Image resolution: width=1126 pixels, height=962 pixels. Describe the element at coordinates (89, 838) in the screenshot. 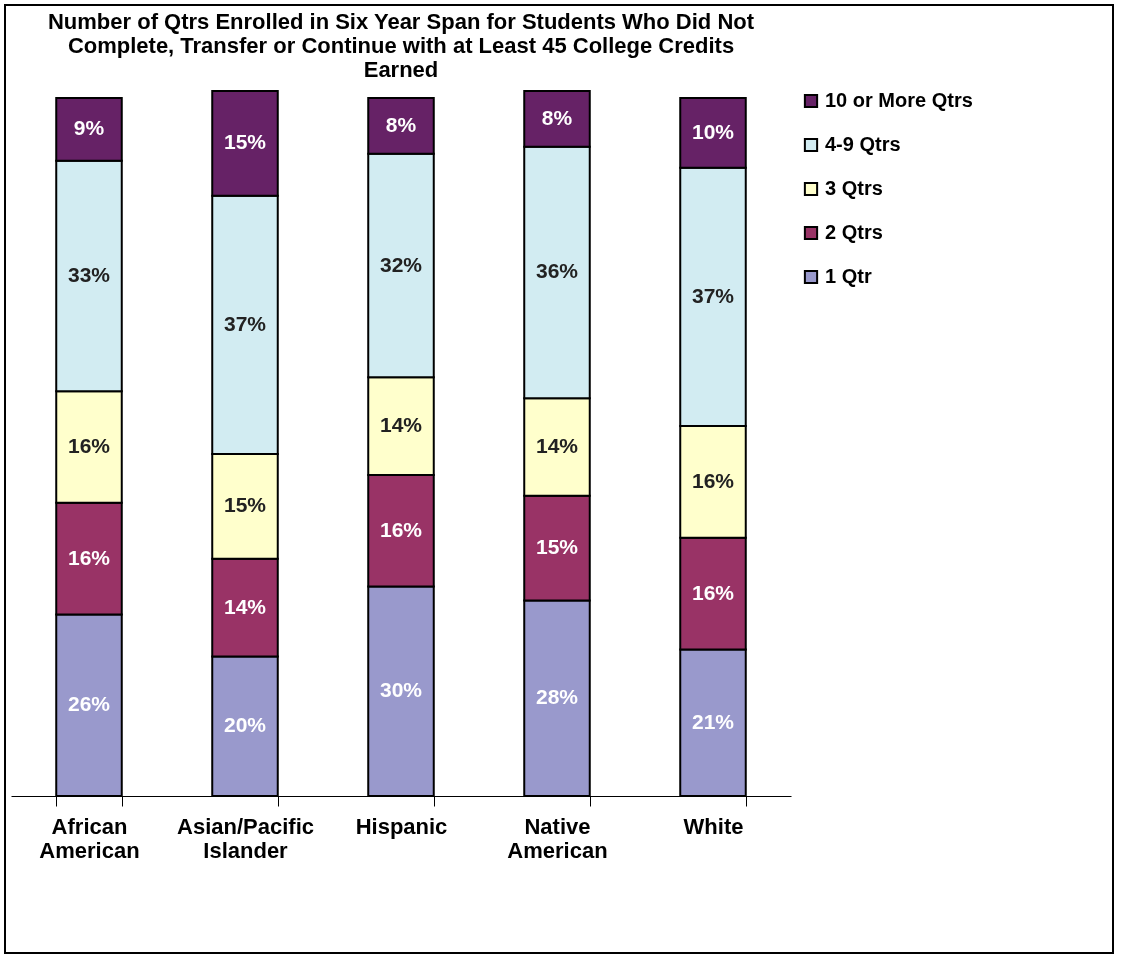

I see `x-tick-label: African American` at that location.